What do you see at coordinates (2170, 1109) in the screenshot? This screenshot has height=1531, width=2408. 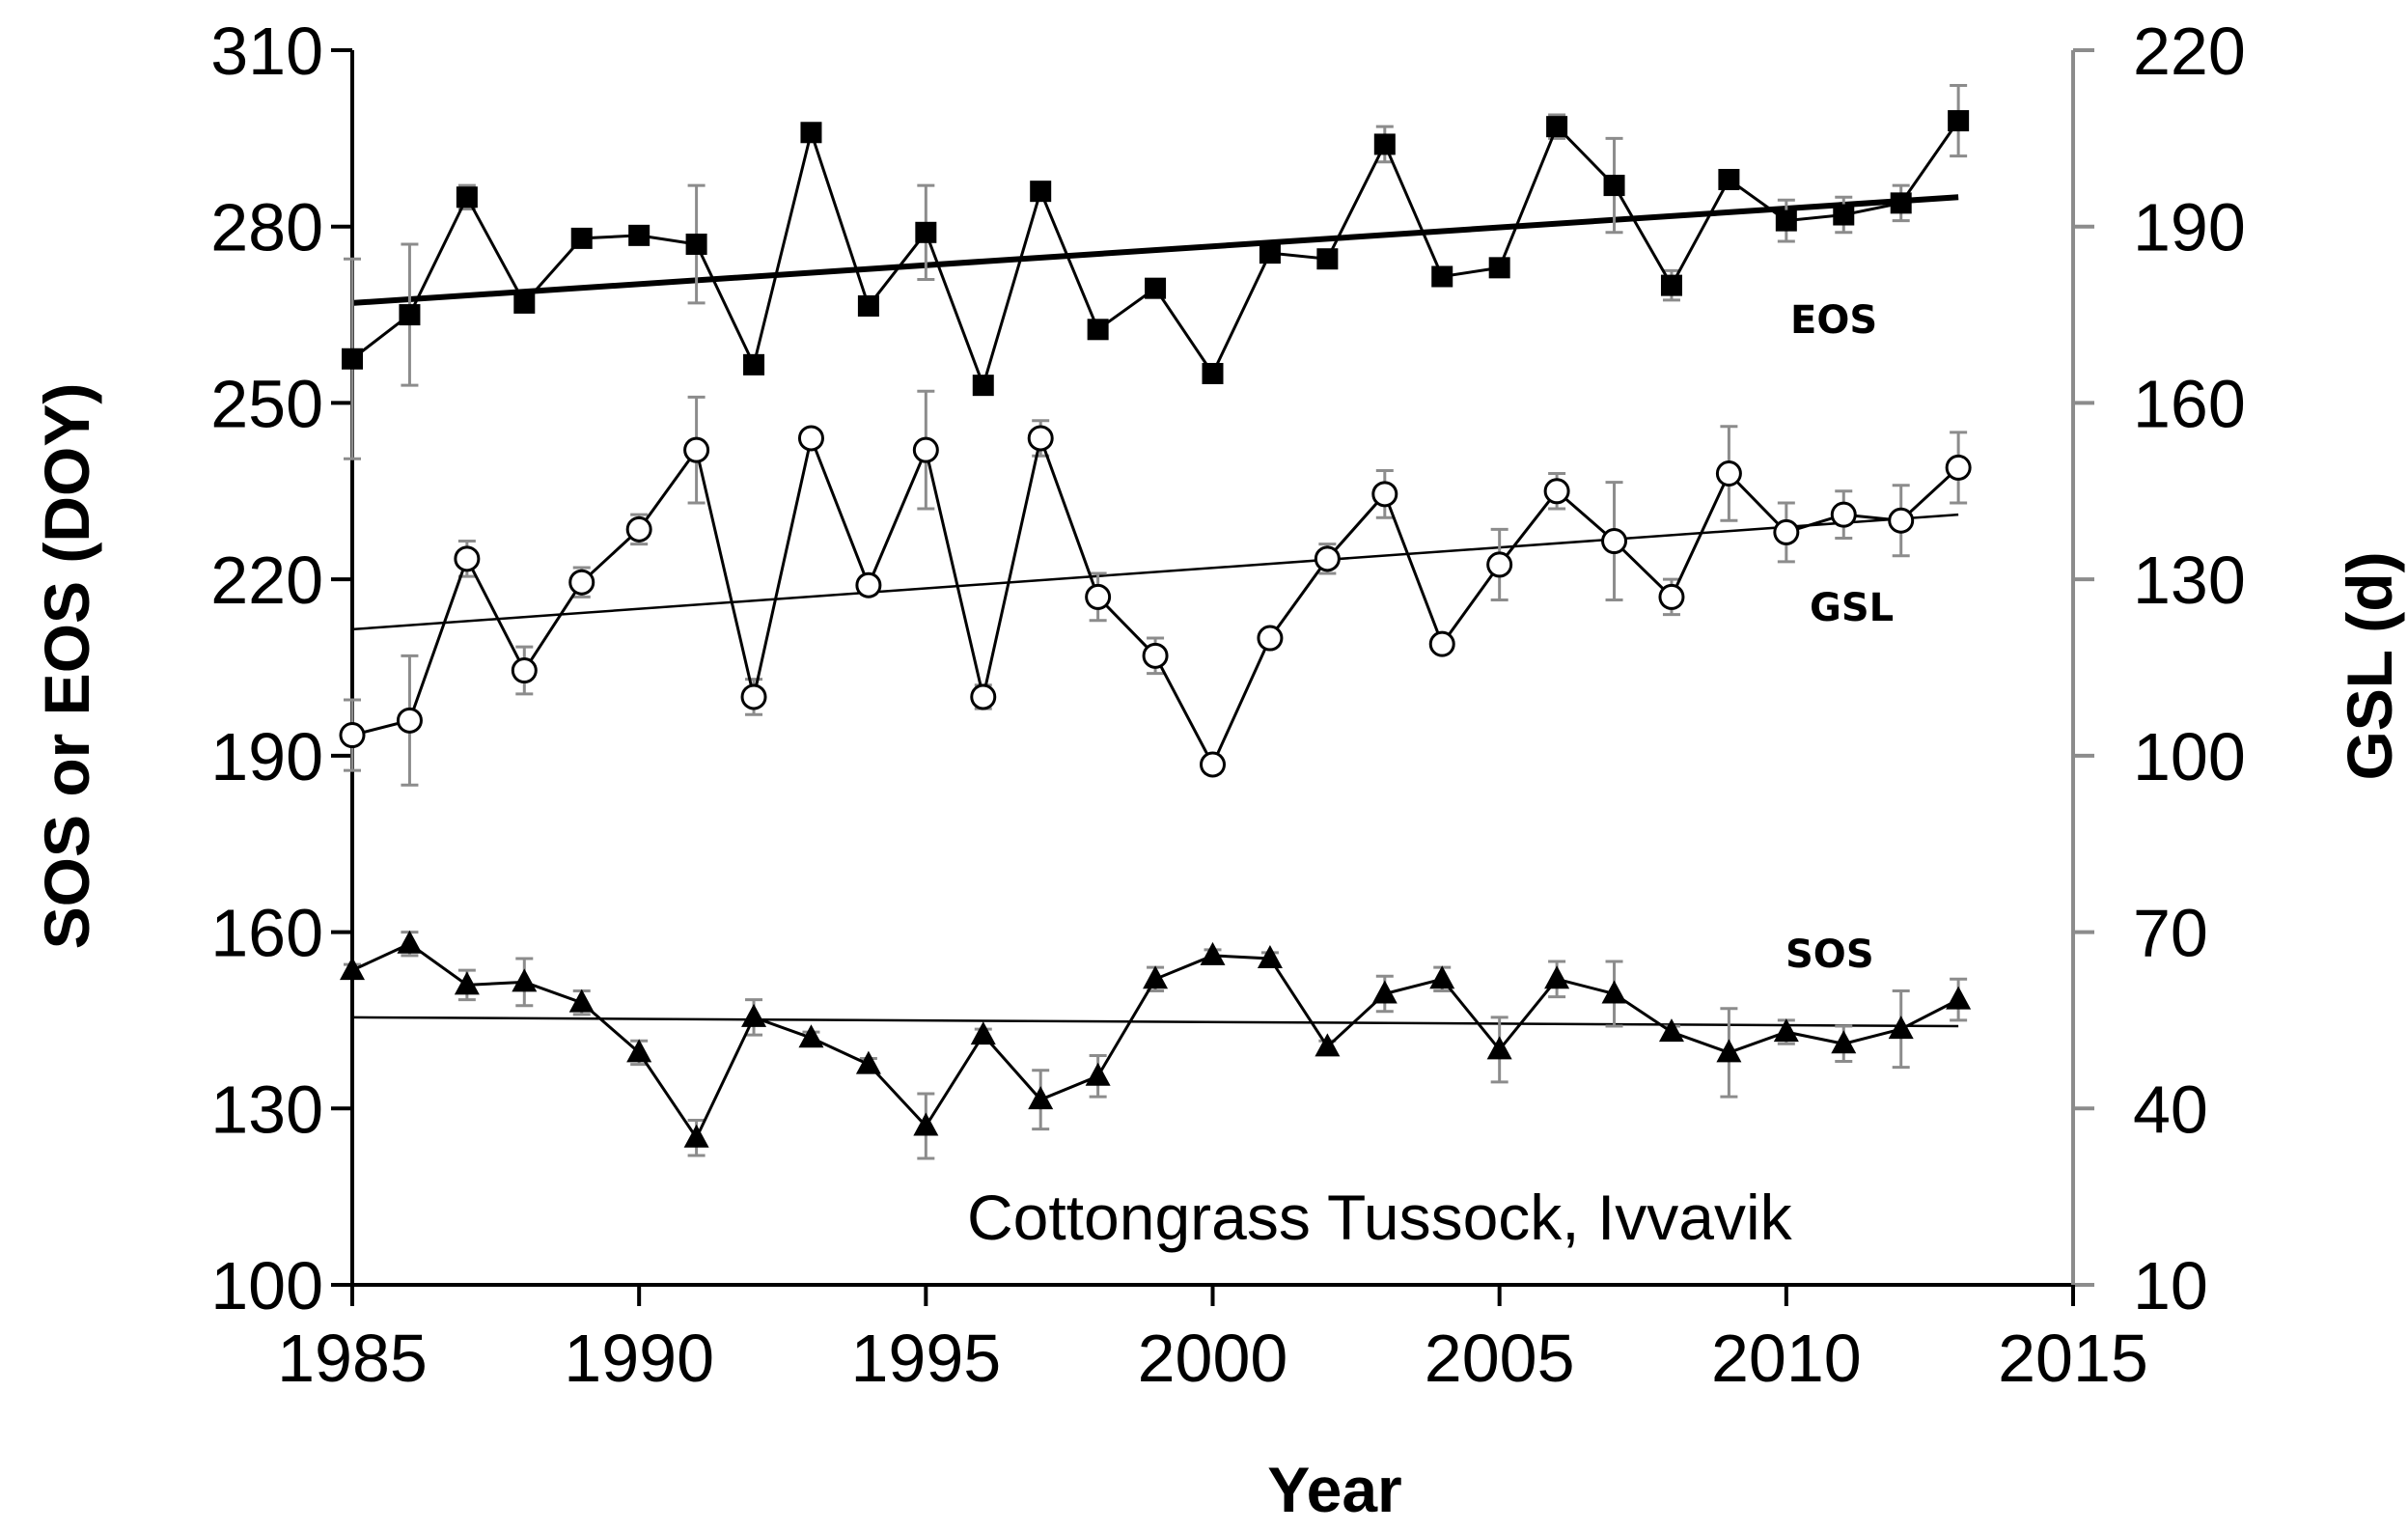 I see `right-y-tick-label: 40` at bounding box center [2170, 1109].